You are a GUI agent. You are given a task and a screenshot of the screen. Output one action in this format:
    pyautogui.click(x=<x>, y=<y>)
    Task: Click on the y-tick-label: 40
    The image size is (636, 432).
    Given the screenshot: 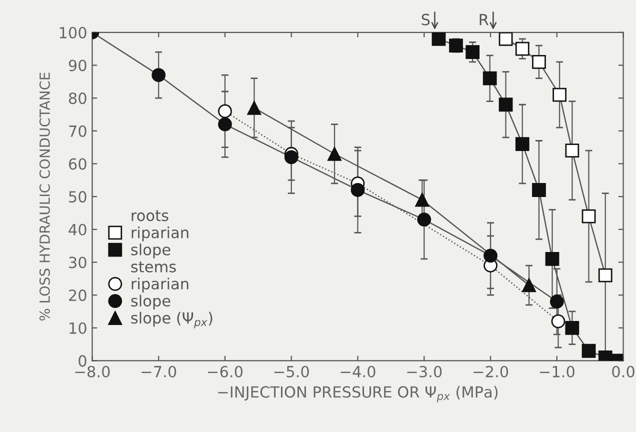 What is the action you would take?
    pyautogui.click(x=77, y=230)
    